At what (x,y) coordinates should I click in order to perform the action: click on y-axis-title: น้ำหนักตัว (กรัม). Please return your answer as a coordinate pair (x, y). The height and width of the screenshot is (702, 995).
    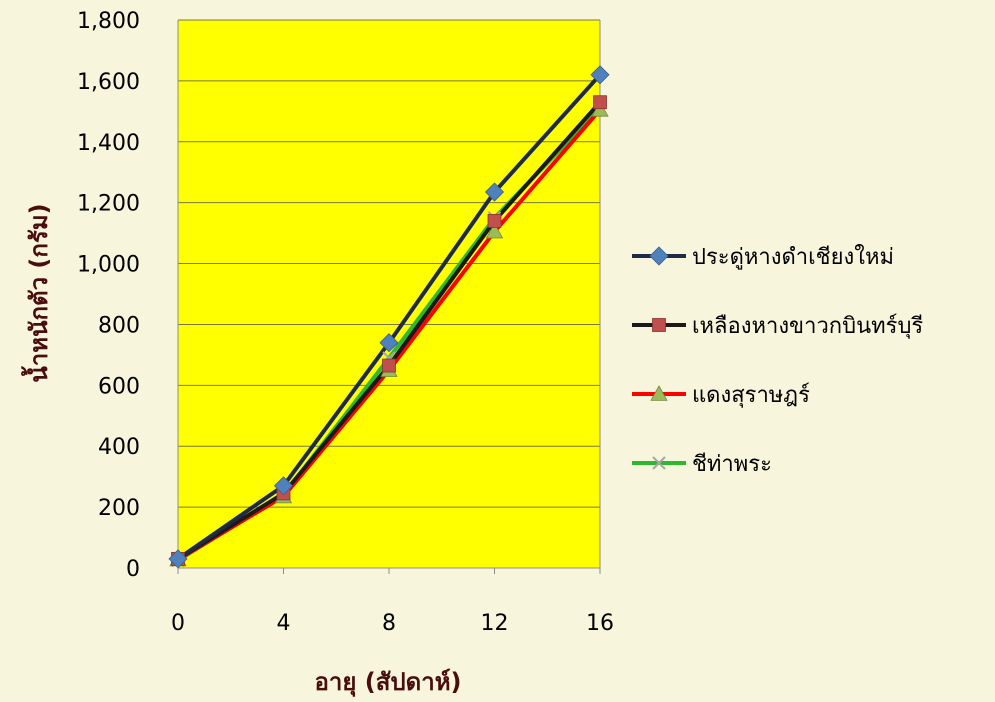
    Looking at the image, I should click on (36, 292).